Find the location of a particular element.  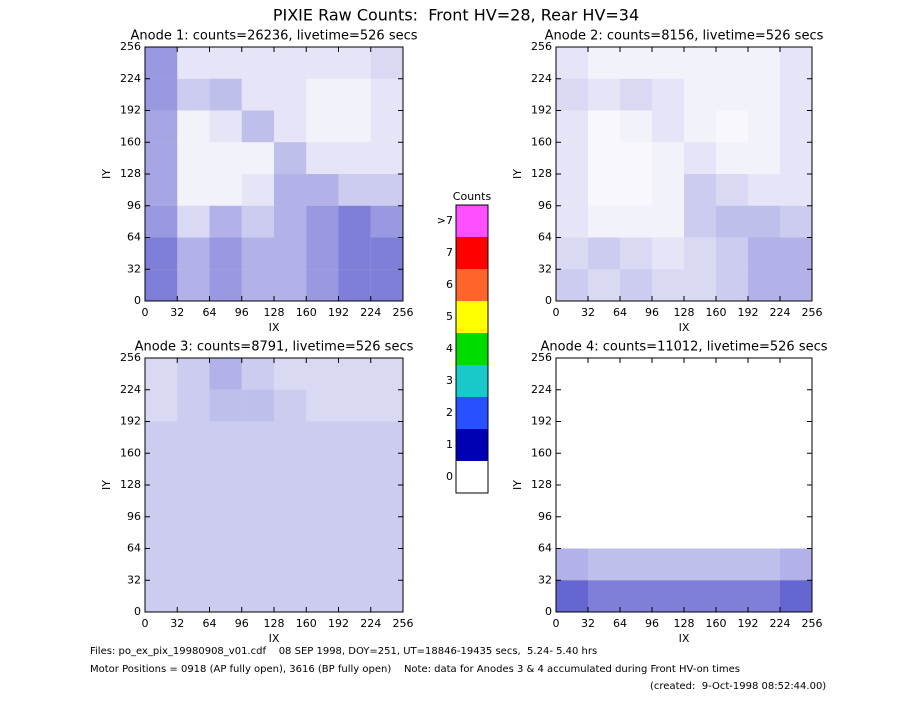

color-swatch is located at coordinates (472, 285).